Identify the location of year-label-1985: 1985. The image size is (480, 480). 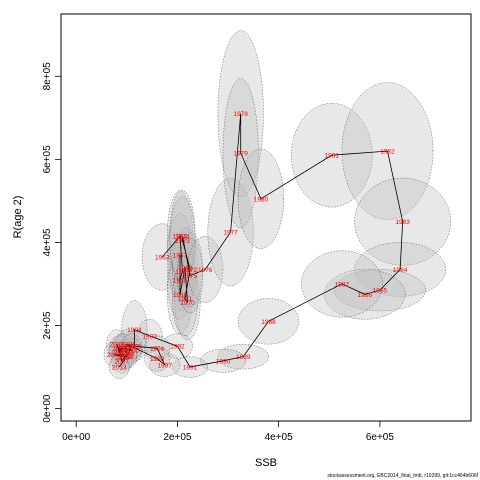
(380, 291).